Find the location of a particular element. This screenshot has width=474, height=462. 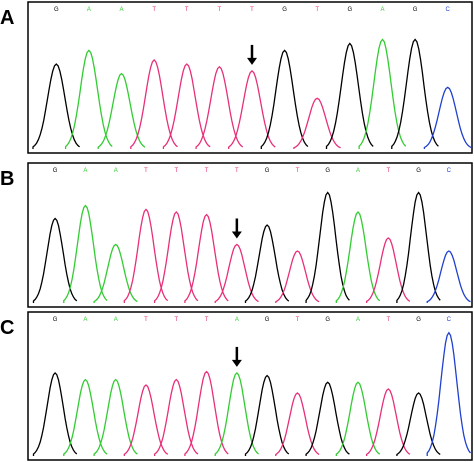

panel-label: C is located at coordinates (7, 328).